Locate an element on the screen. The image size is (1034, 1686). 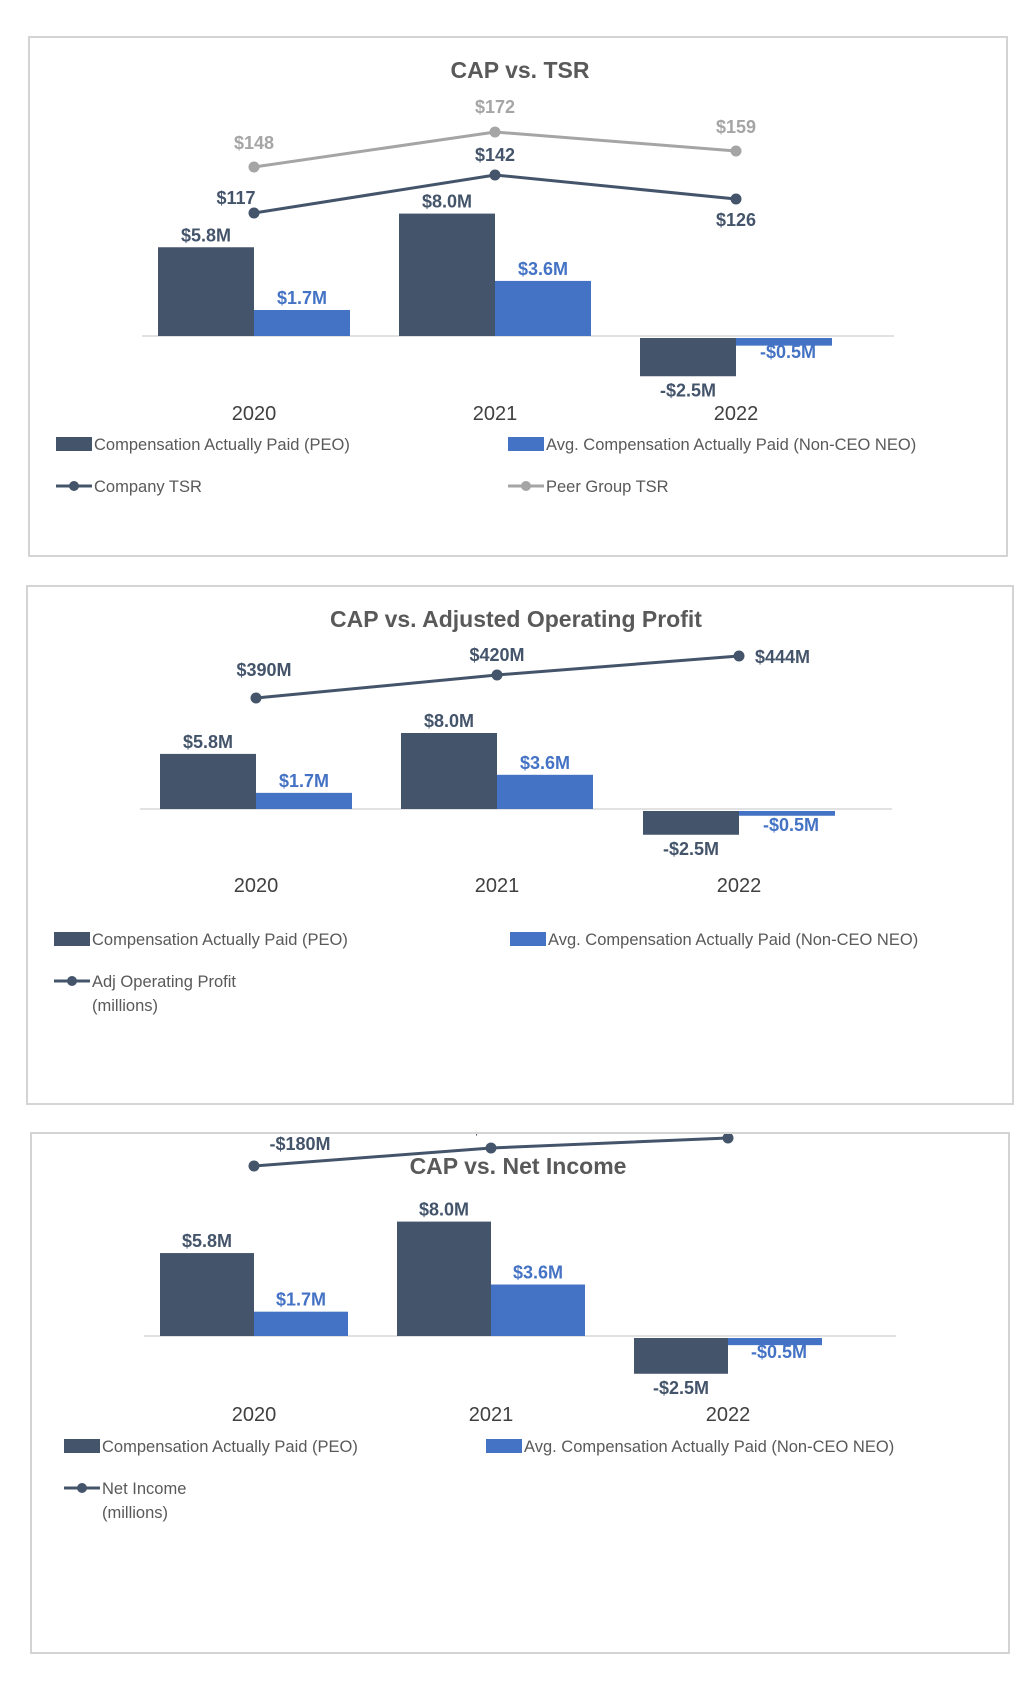
series-line is located at coordinates (495, 194).